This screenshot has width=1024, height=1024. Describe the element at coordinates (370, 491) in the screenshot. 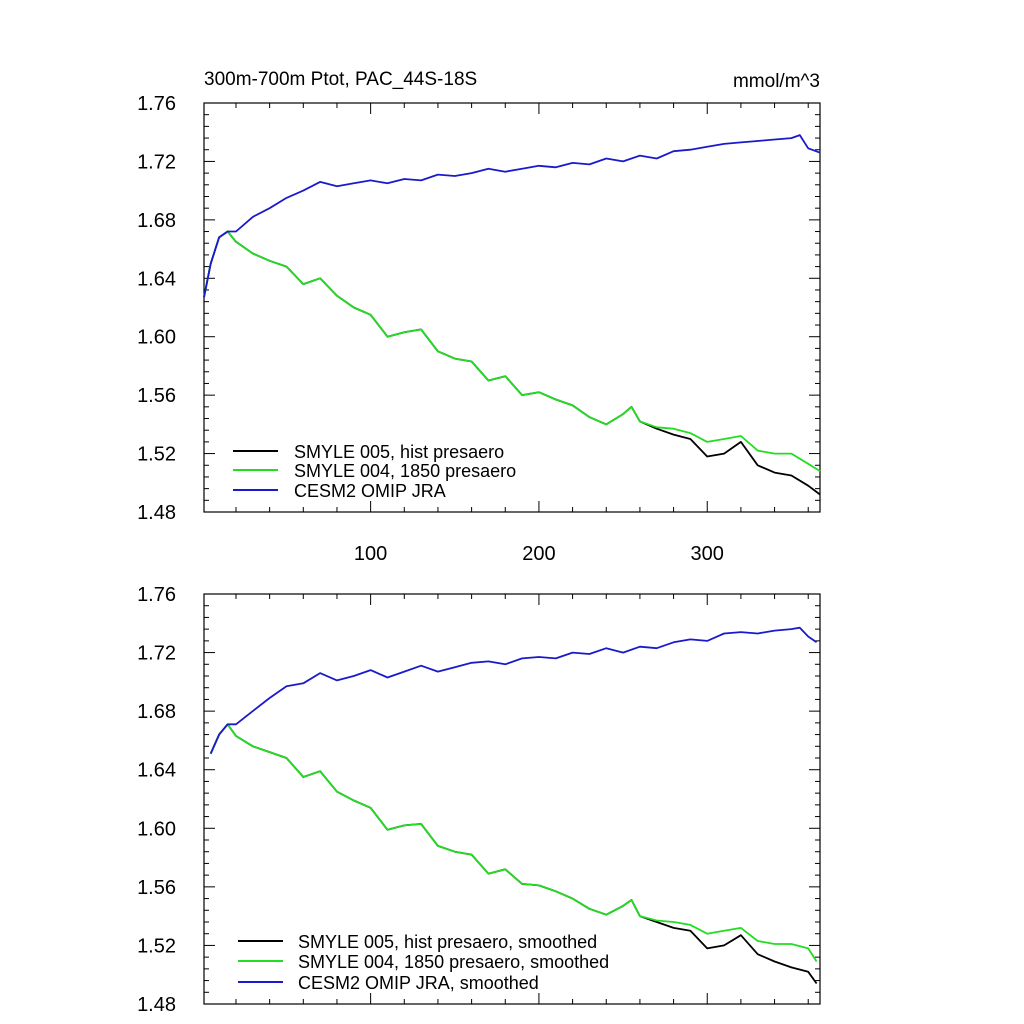

I see `legend-label-omip: CESM2 OMIP JRA` at that location.